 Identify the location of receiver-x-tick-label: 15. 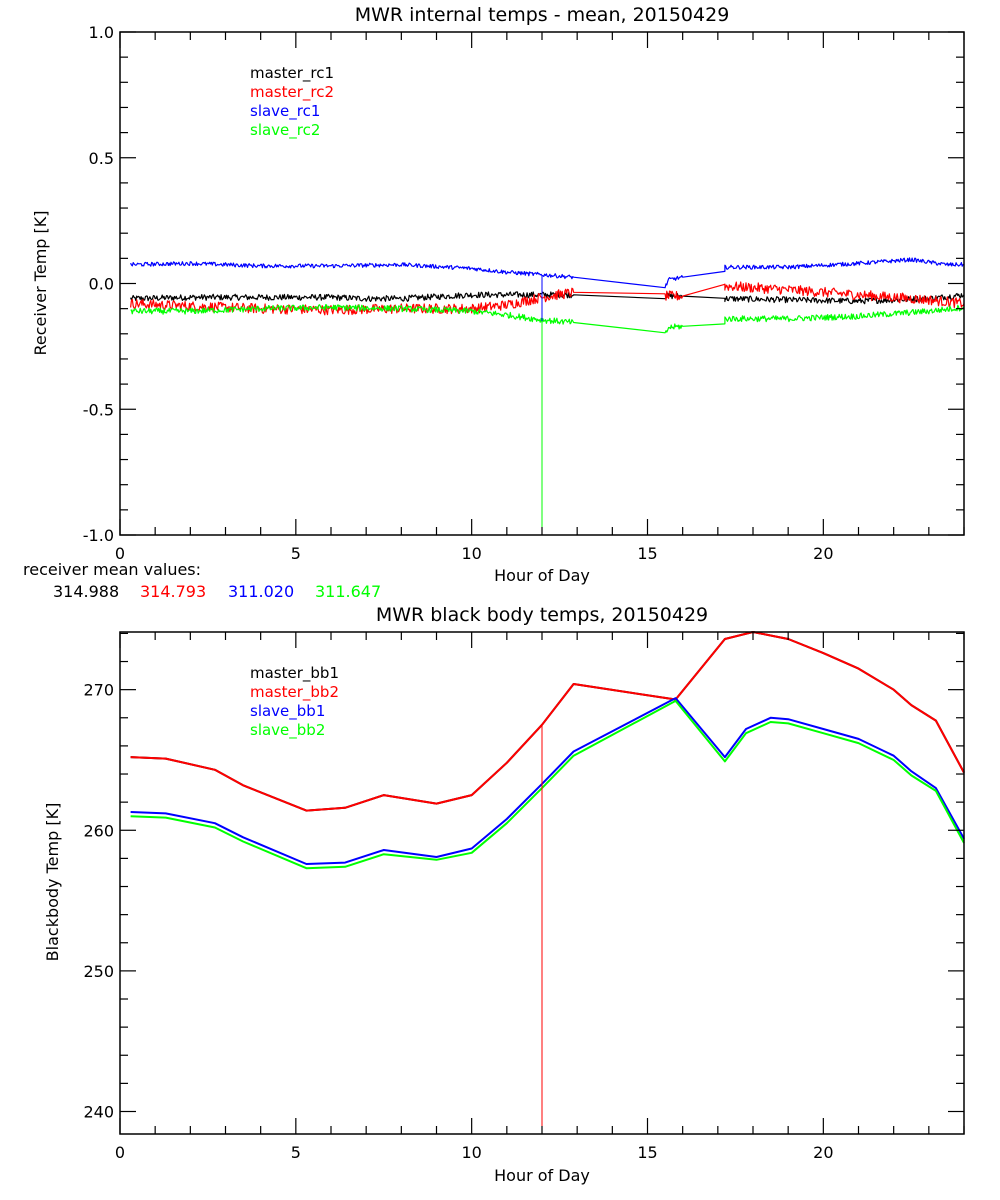
(647, 553).